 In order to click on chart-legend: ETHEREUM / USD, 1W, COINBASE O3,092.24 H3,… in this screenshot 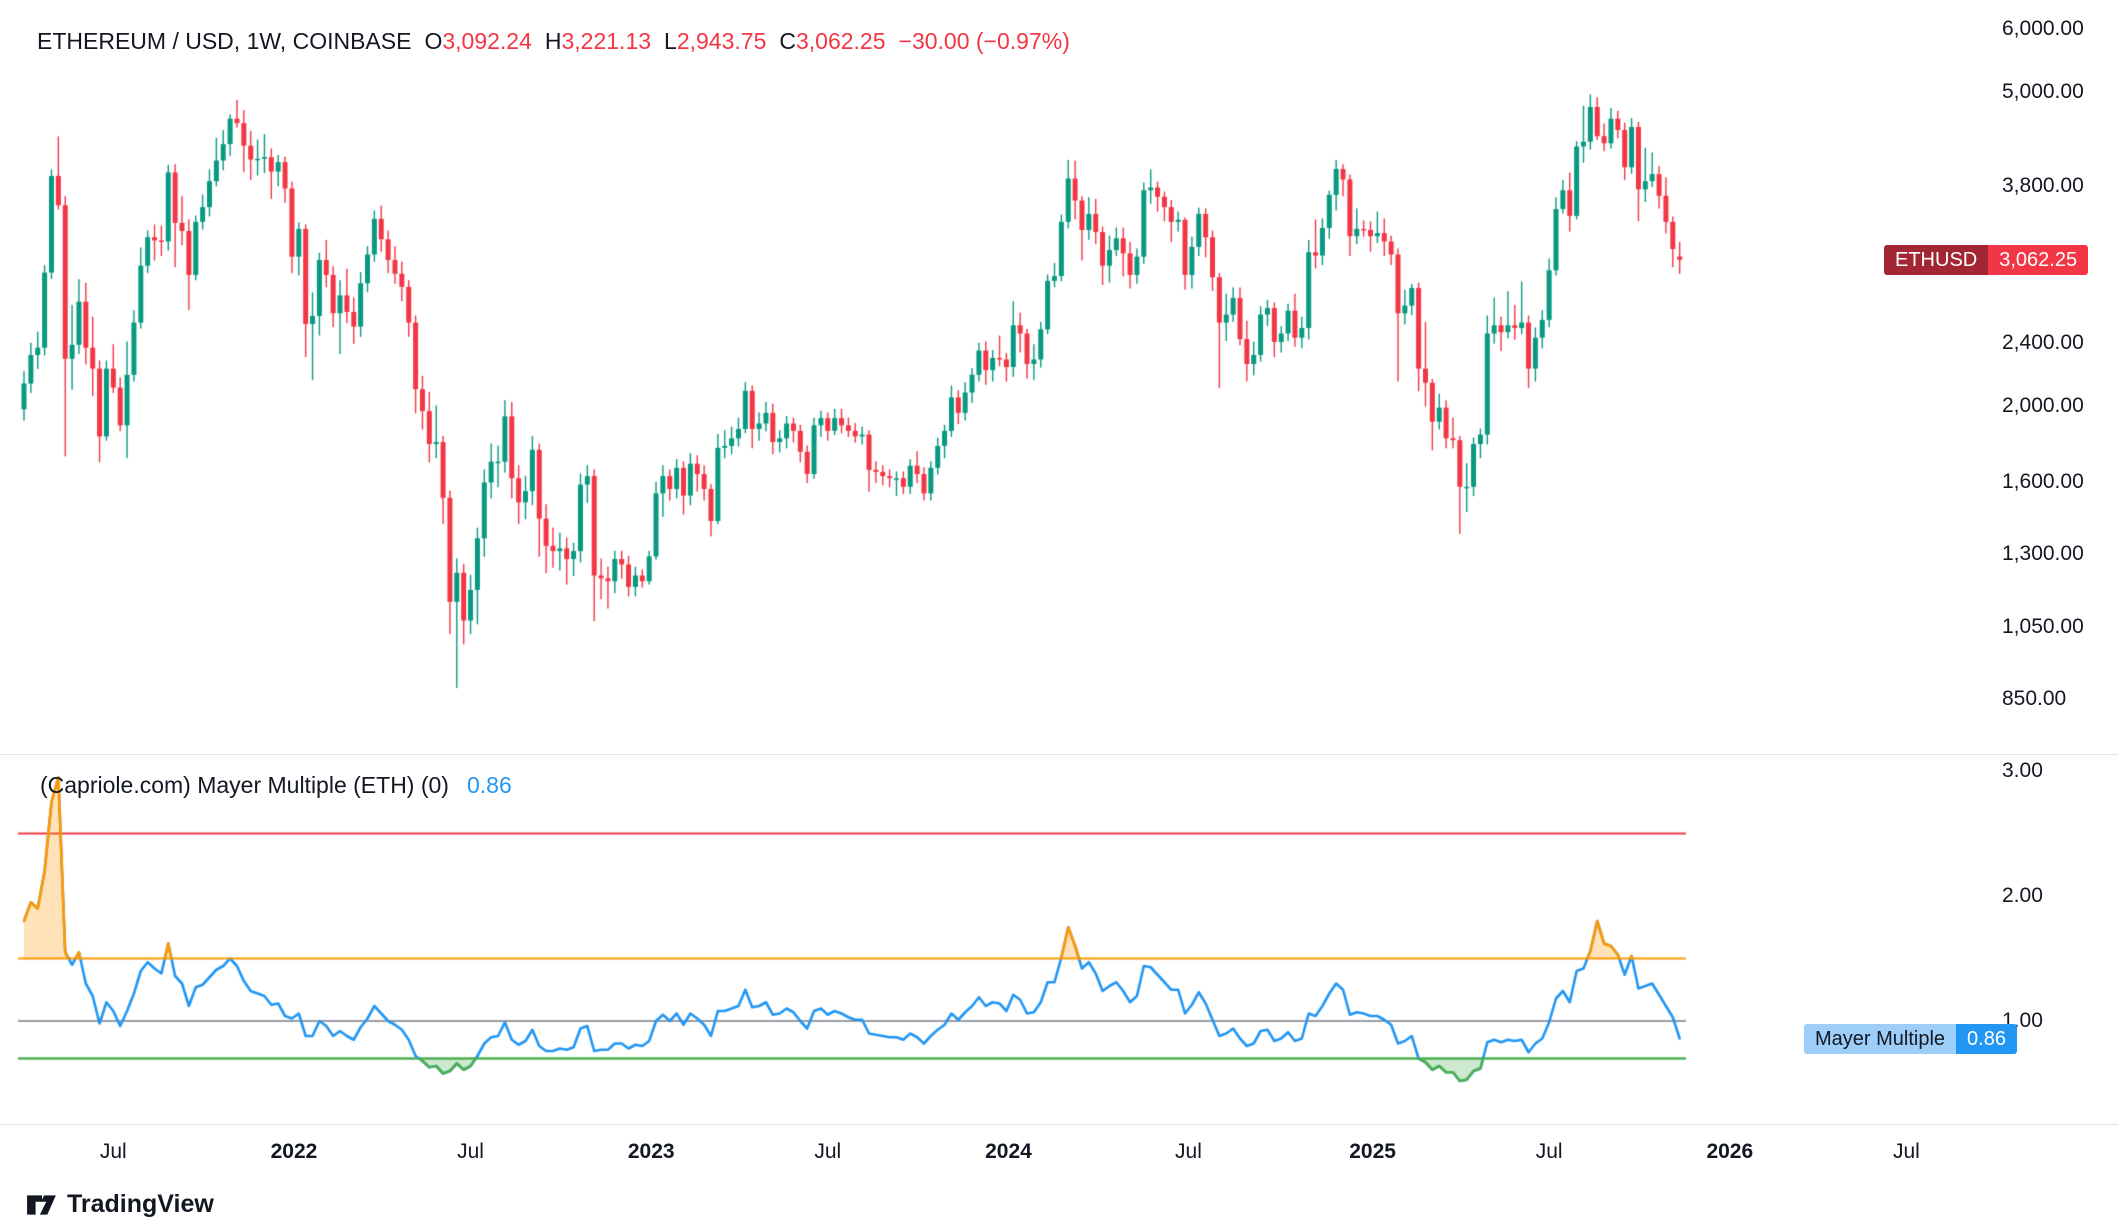, I will do `click(553, 41)`.